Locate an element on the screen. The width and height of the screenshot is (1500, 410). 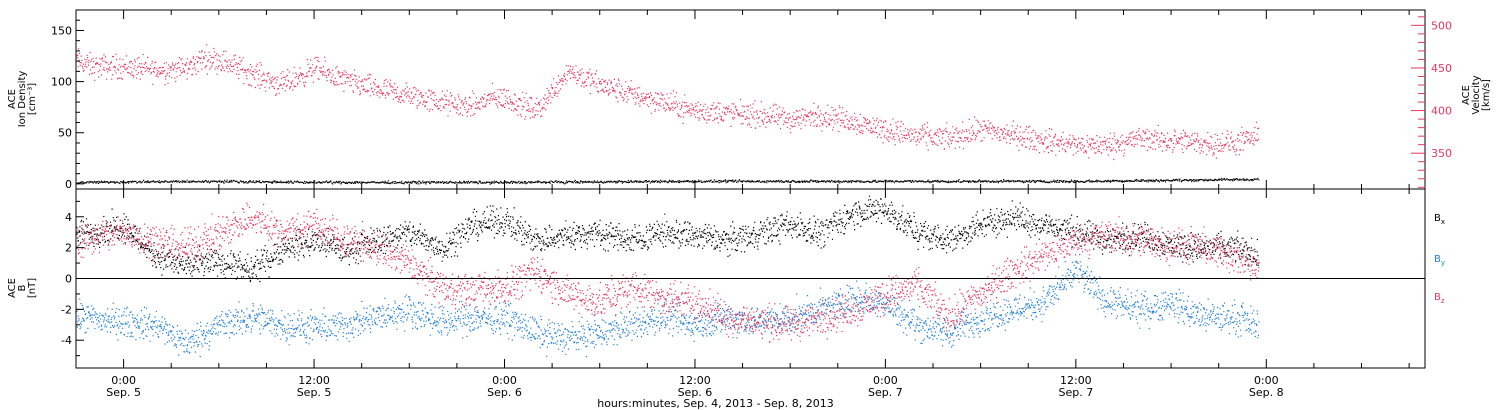
y-right-tick-label: 500 is located at coordinates (1441, 25).